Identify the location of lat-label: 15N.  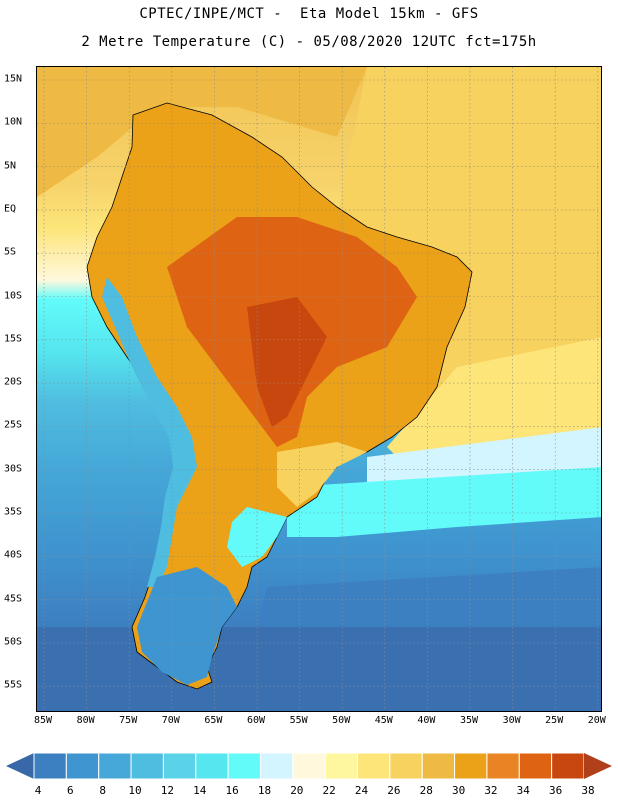
(13, 79).